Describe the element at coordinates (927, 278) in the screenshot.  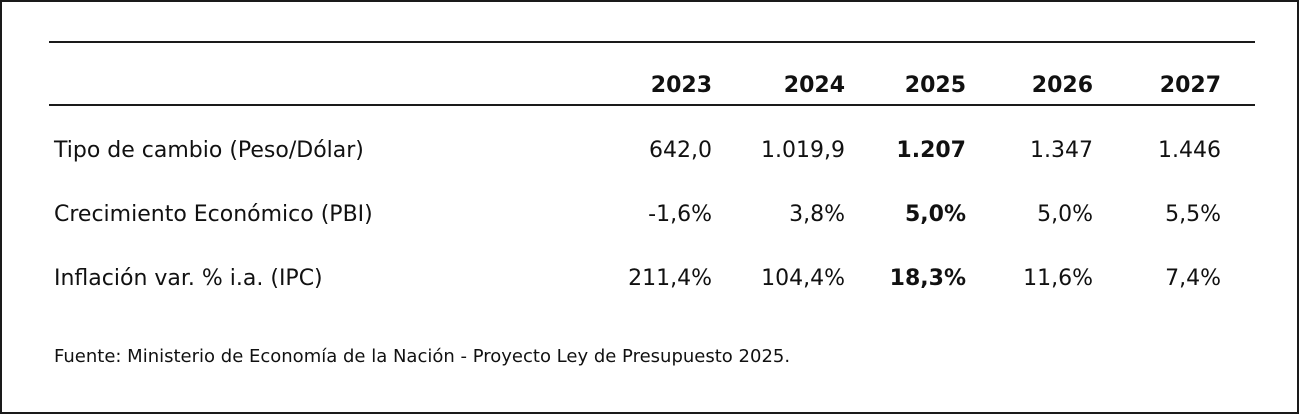
I see `cell-inflation-2025: 18,3%` at that location.